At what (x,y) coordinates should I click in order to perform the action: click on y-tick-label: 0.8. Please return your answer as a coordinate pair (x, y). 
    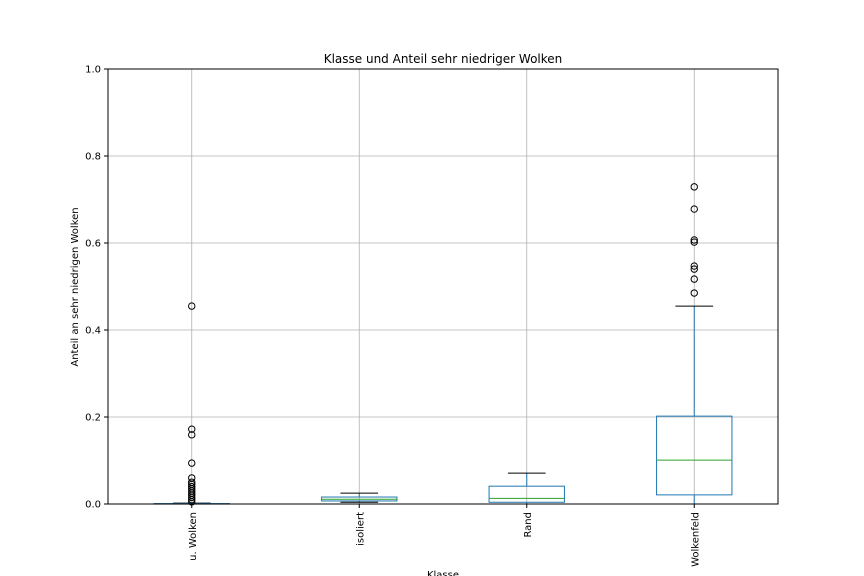
    Looking at the image, I should click on (93, 157).